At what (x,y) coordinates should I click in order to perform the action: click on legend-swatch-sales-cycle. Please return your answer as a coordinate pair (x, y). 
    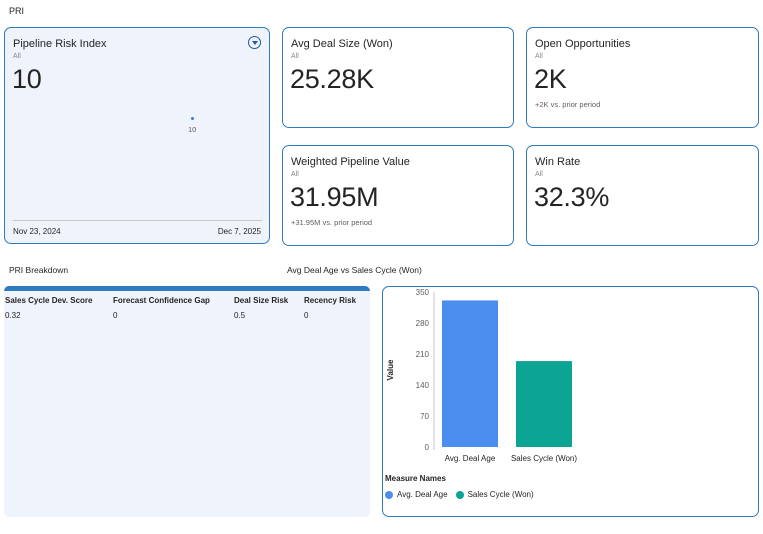
    Looking at the image, I should click on (459, 494).